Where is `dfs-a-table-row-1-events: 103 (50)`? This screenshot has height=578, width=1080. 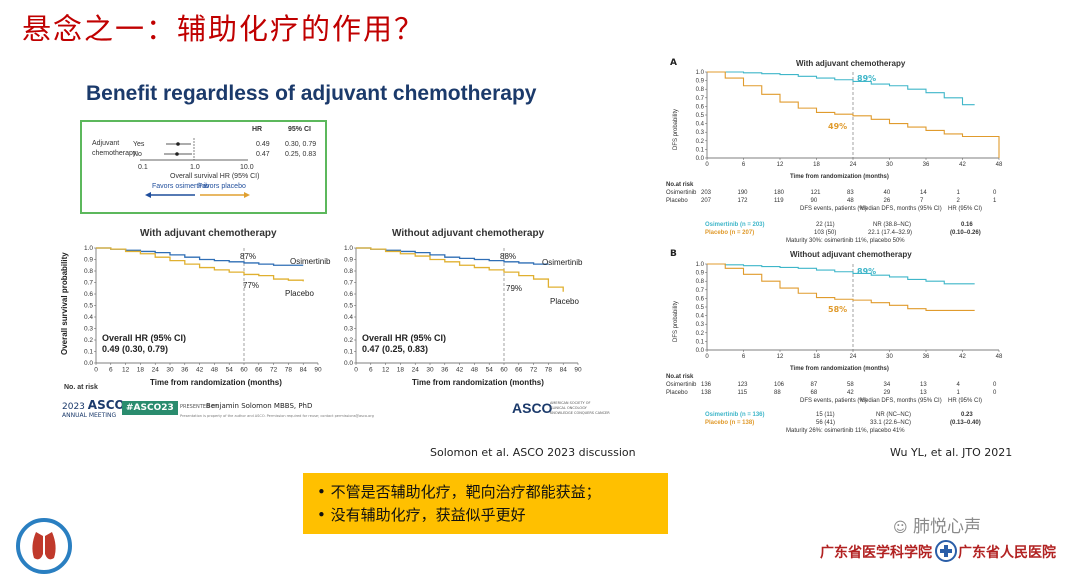 dfs-a-table-row-1-events: 103 (50) is located at coordinates (825, 233).